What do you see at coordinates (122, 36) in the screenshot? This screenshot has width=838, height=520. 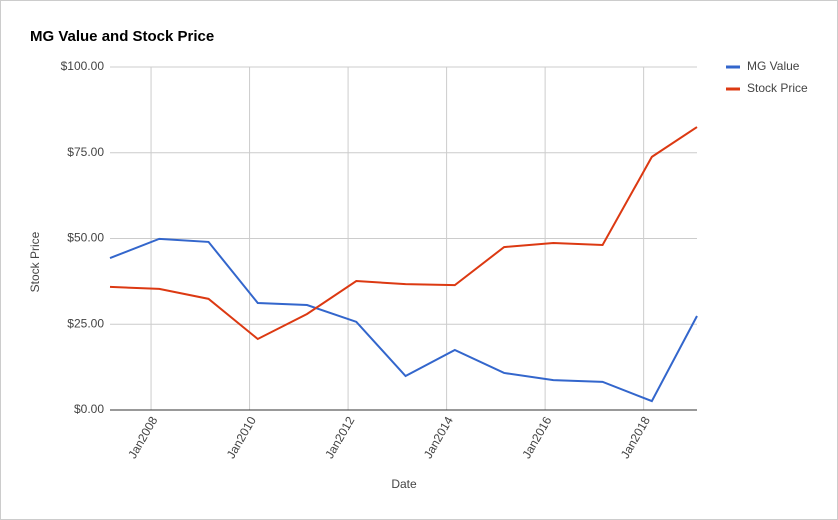 I see `chart-title: MG Value and Stock Price` at bounding box center [122, 36].